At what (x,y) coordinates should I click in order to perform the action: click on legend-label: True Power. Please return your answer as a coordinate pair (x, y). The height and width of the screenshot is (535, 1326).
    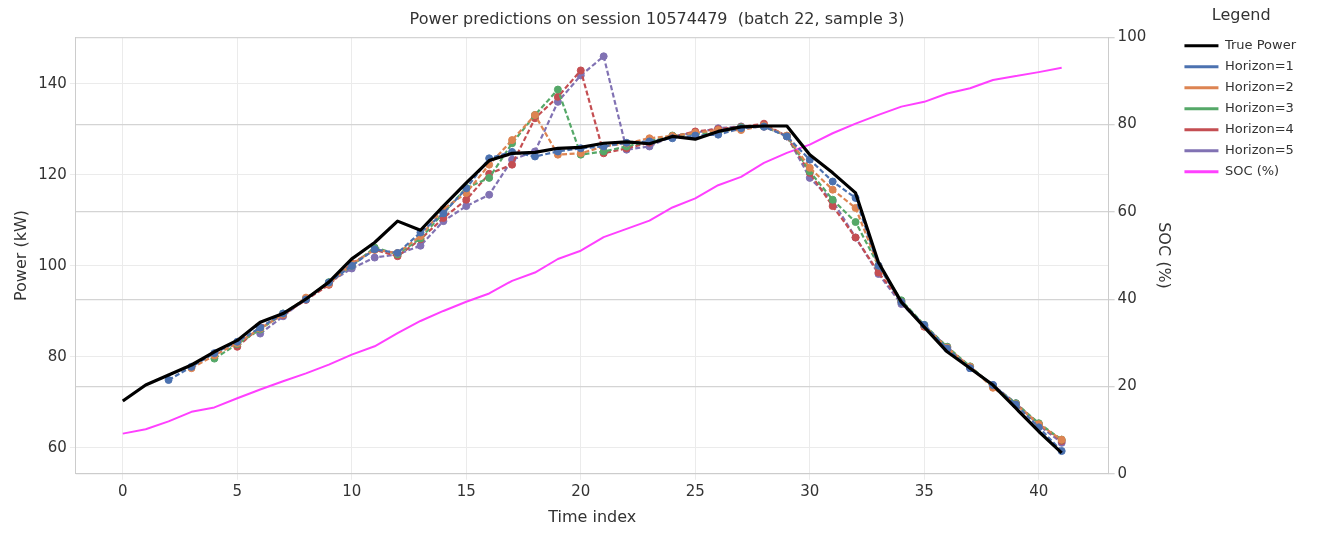
    Looking at the image, I should click on (1260, 45).